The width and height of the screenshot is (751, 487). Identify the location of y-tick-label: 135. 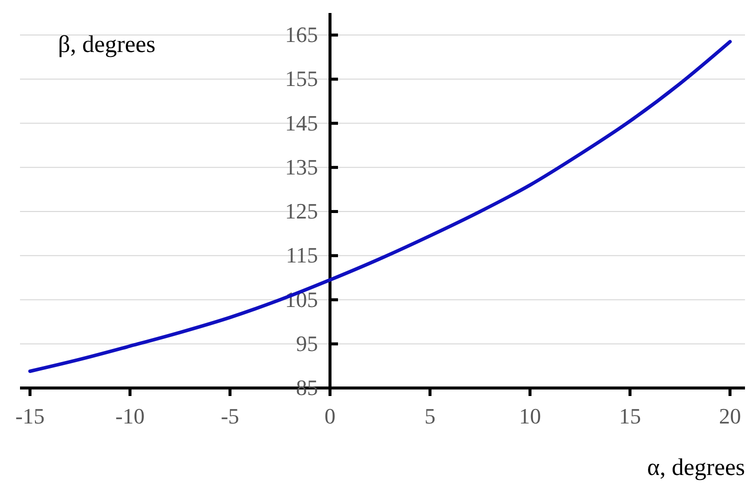
(301, 167).